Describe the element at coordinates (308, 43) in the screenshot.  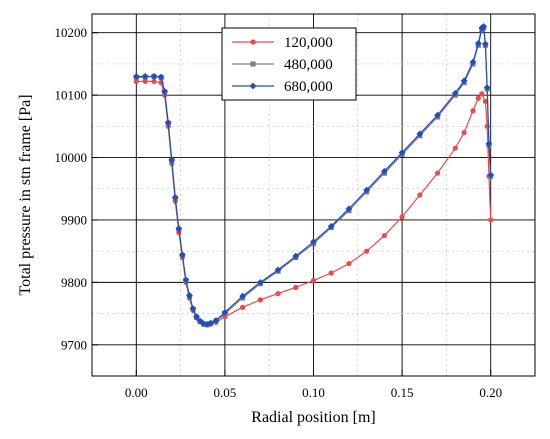
I see `legend-label: 120,000` at that location.